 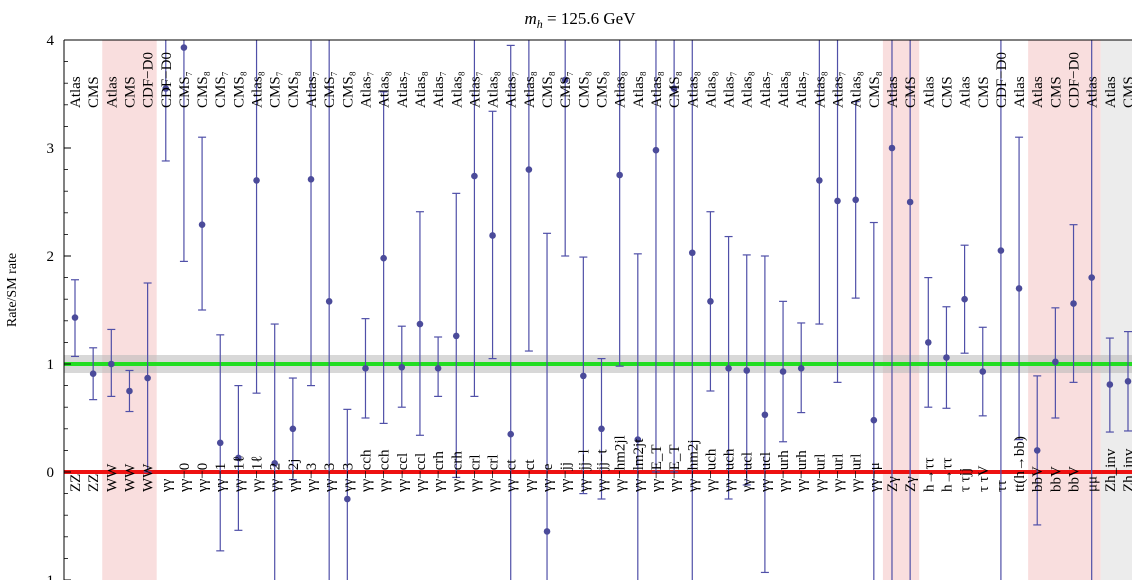 I want to click on point-channel-label: tt(h→bb), so click(x=1020, y=464).